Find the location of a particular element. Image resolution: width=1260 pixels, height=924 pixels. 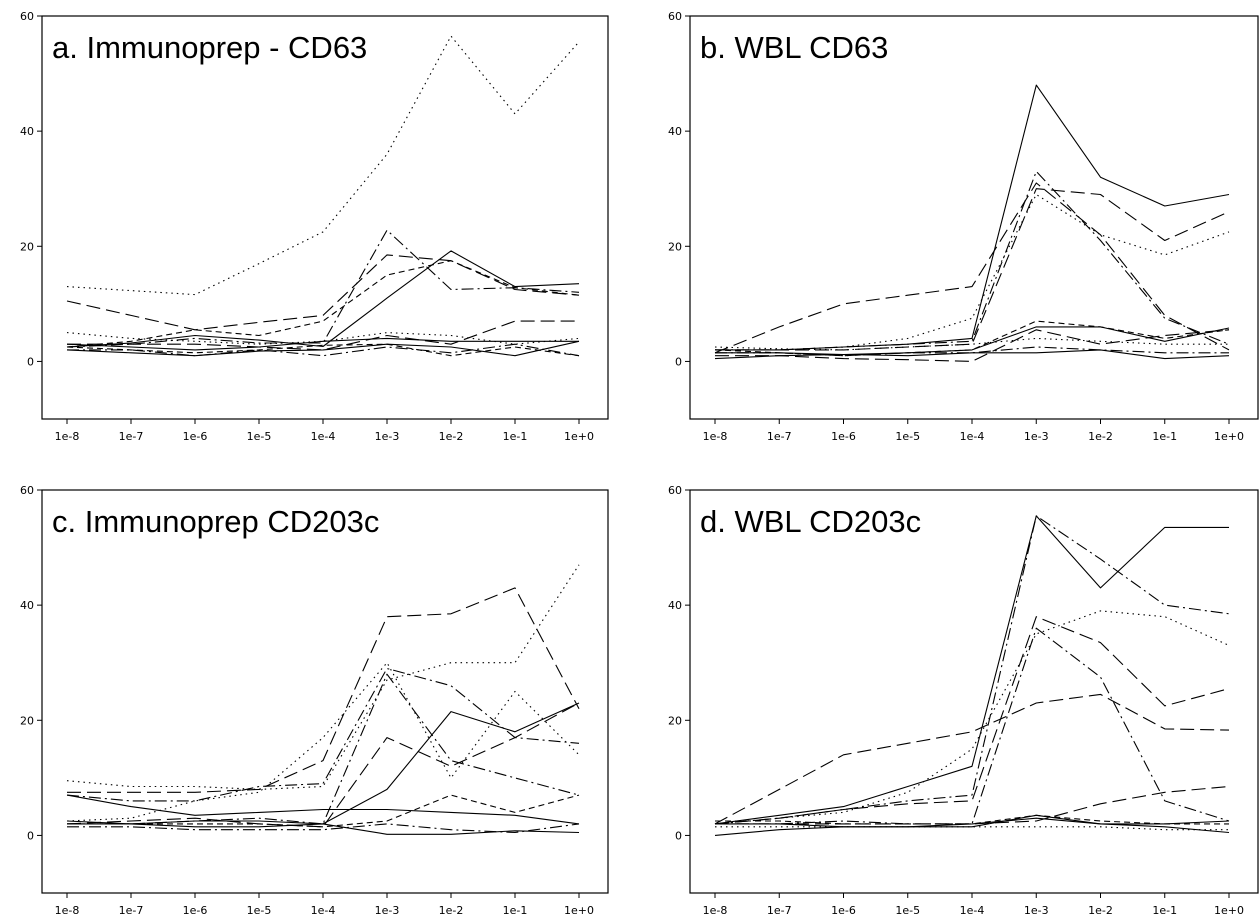

panel-title: d. WBL CD203c is located at coordinates (810, 521).